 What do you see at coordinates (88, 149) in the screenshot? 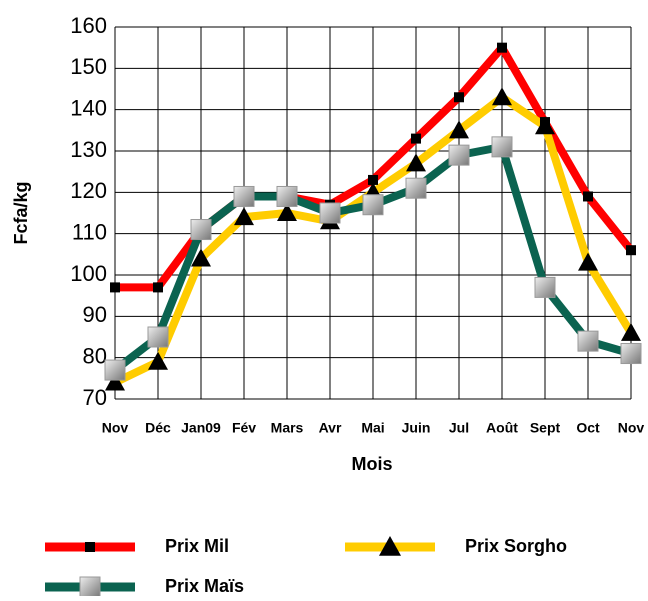
I see `y-tick-label: 130` at bounding box center [88, 149].